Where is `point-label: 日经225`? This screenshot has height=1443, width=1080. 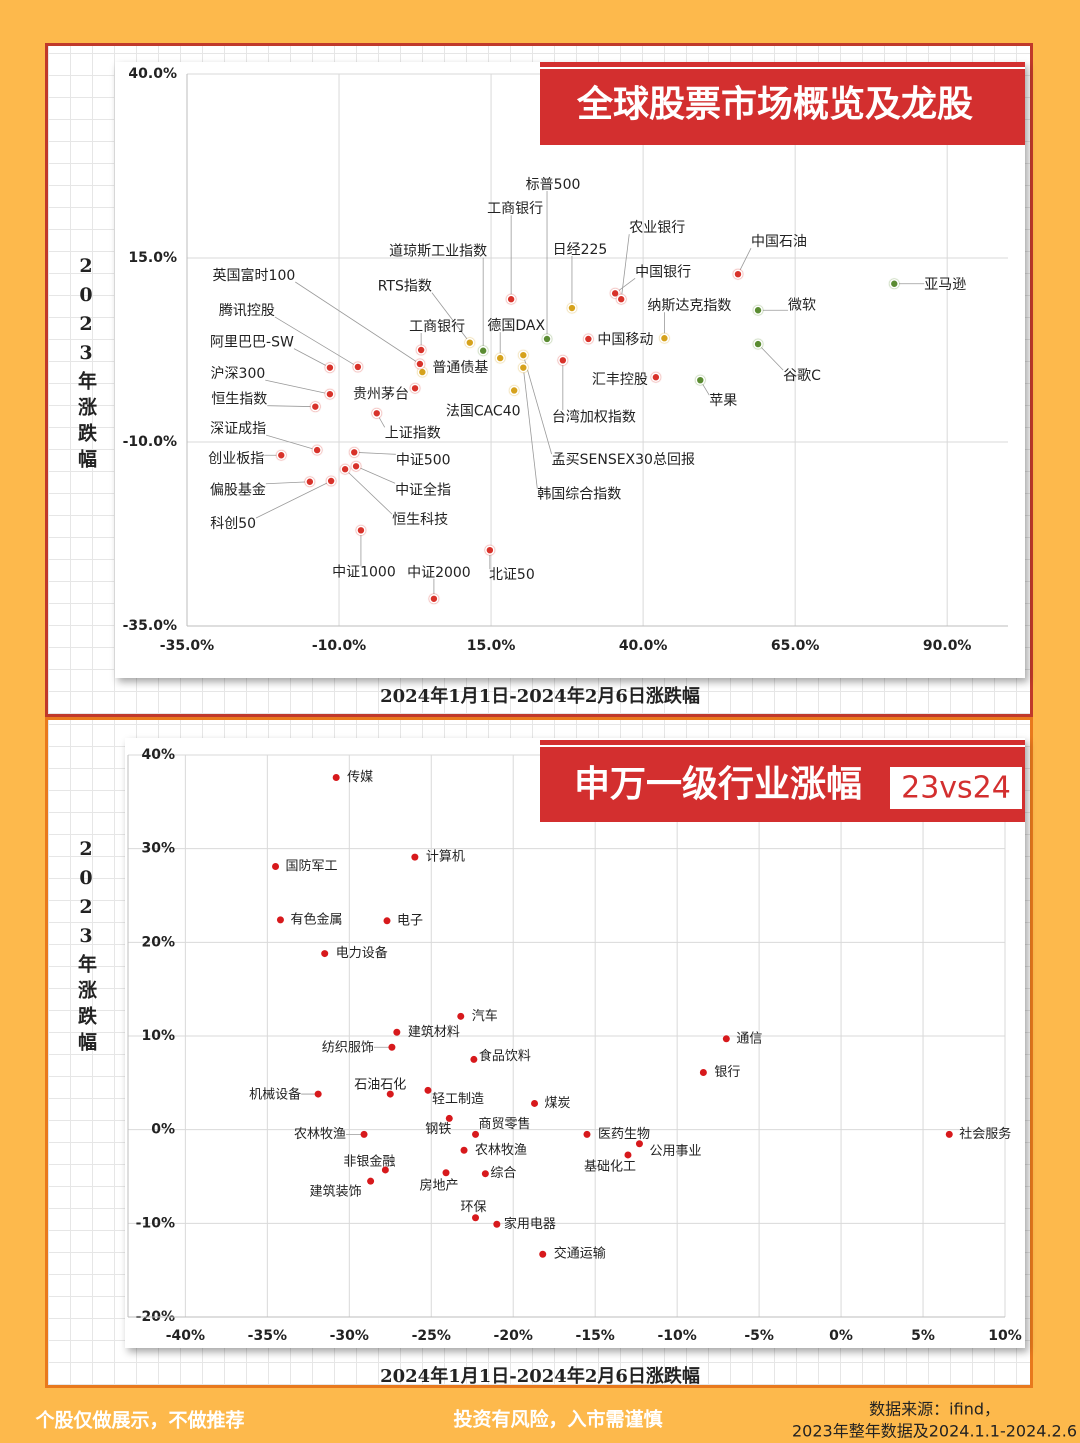 point-label: 日经225 is located at coordinates (580, 250).